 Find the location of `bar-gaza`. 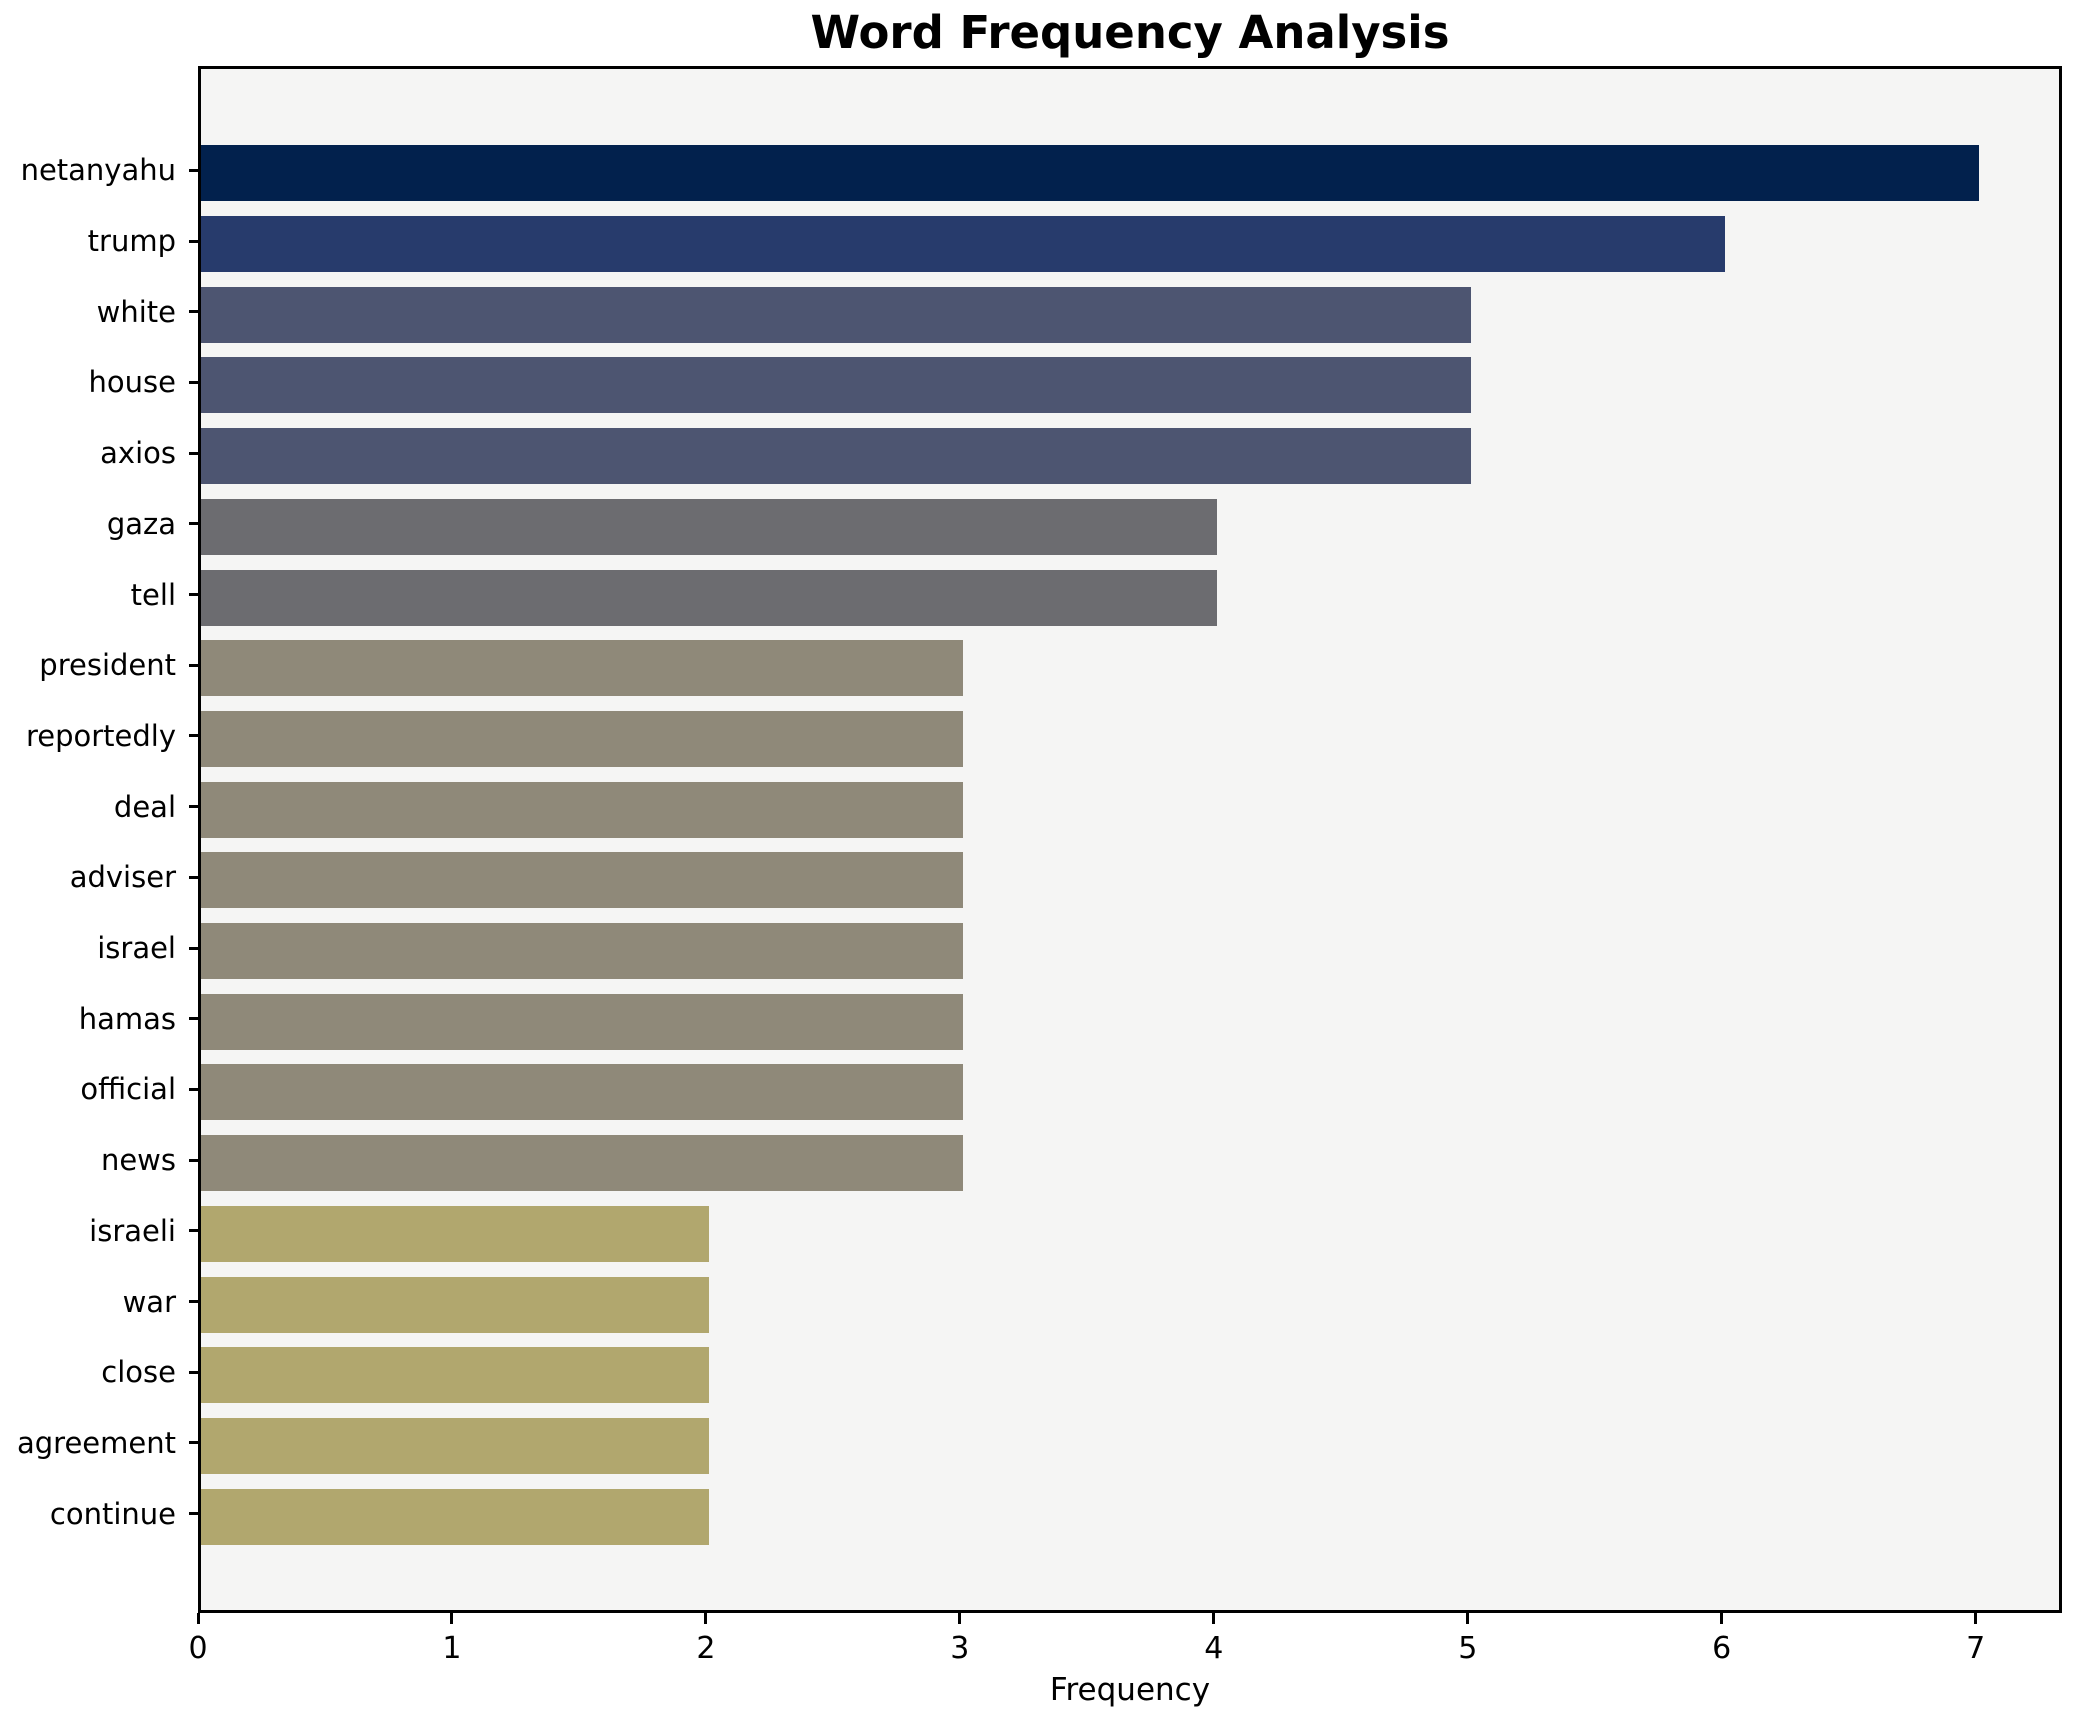

bar-gaza is located at coordinates (709, 526).